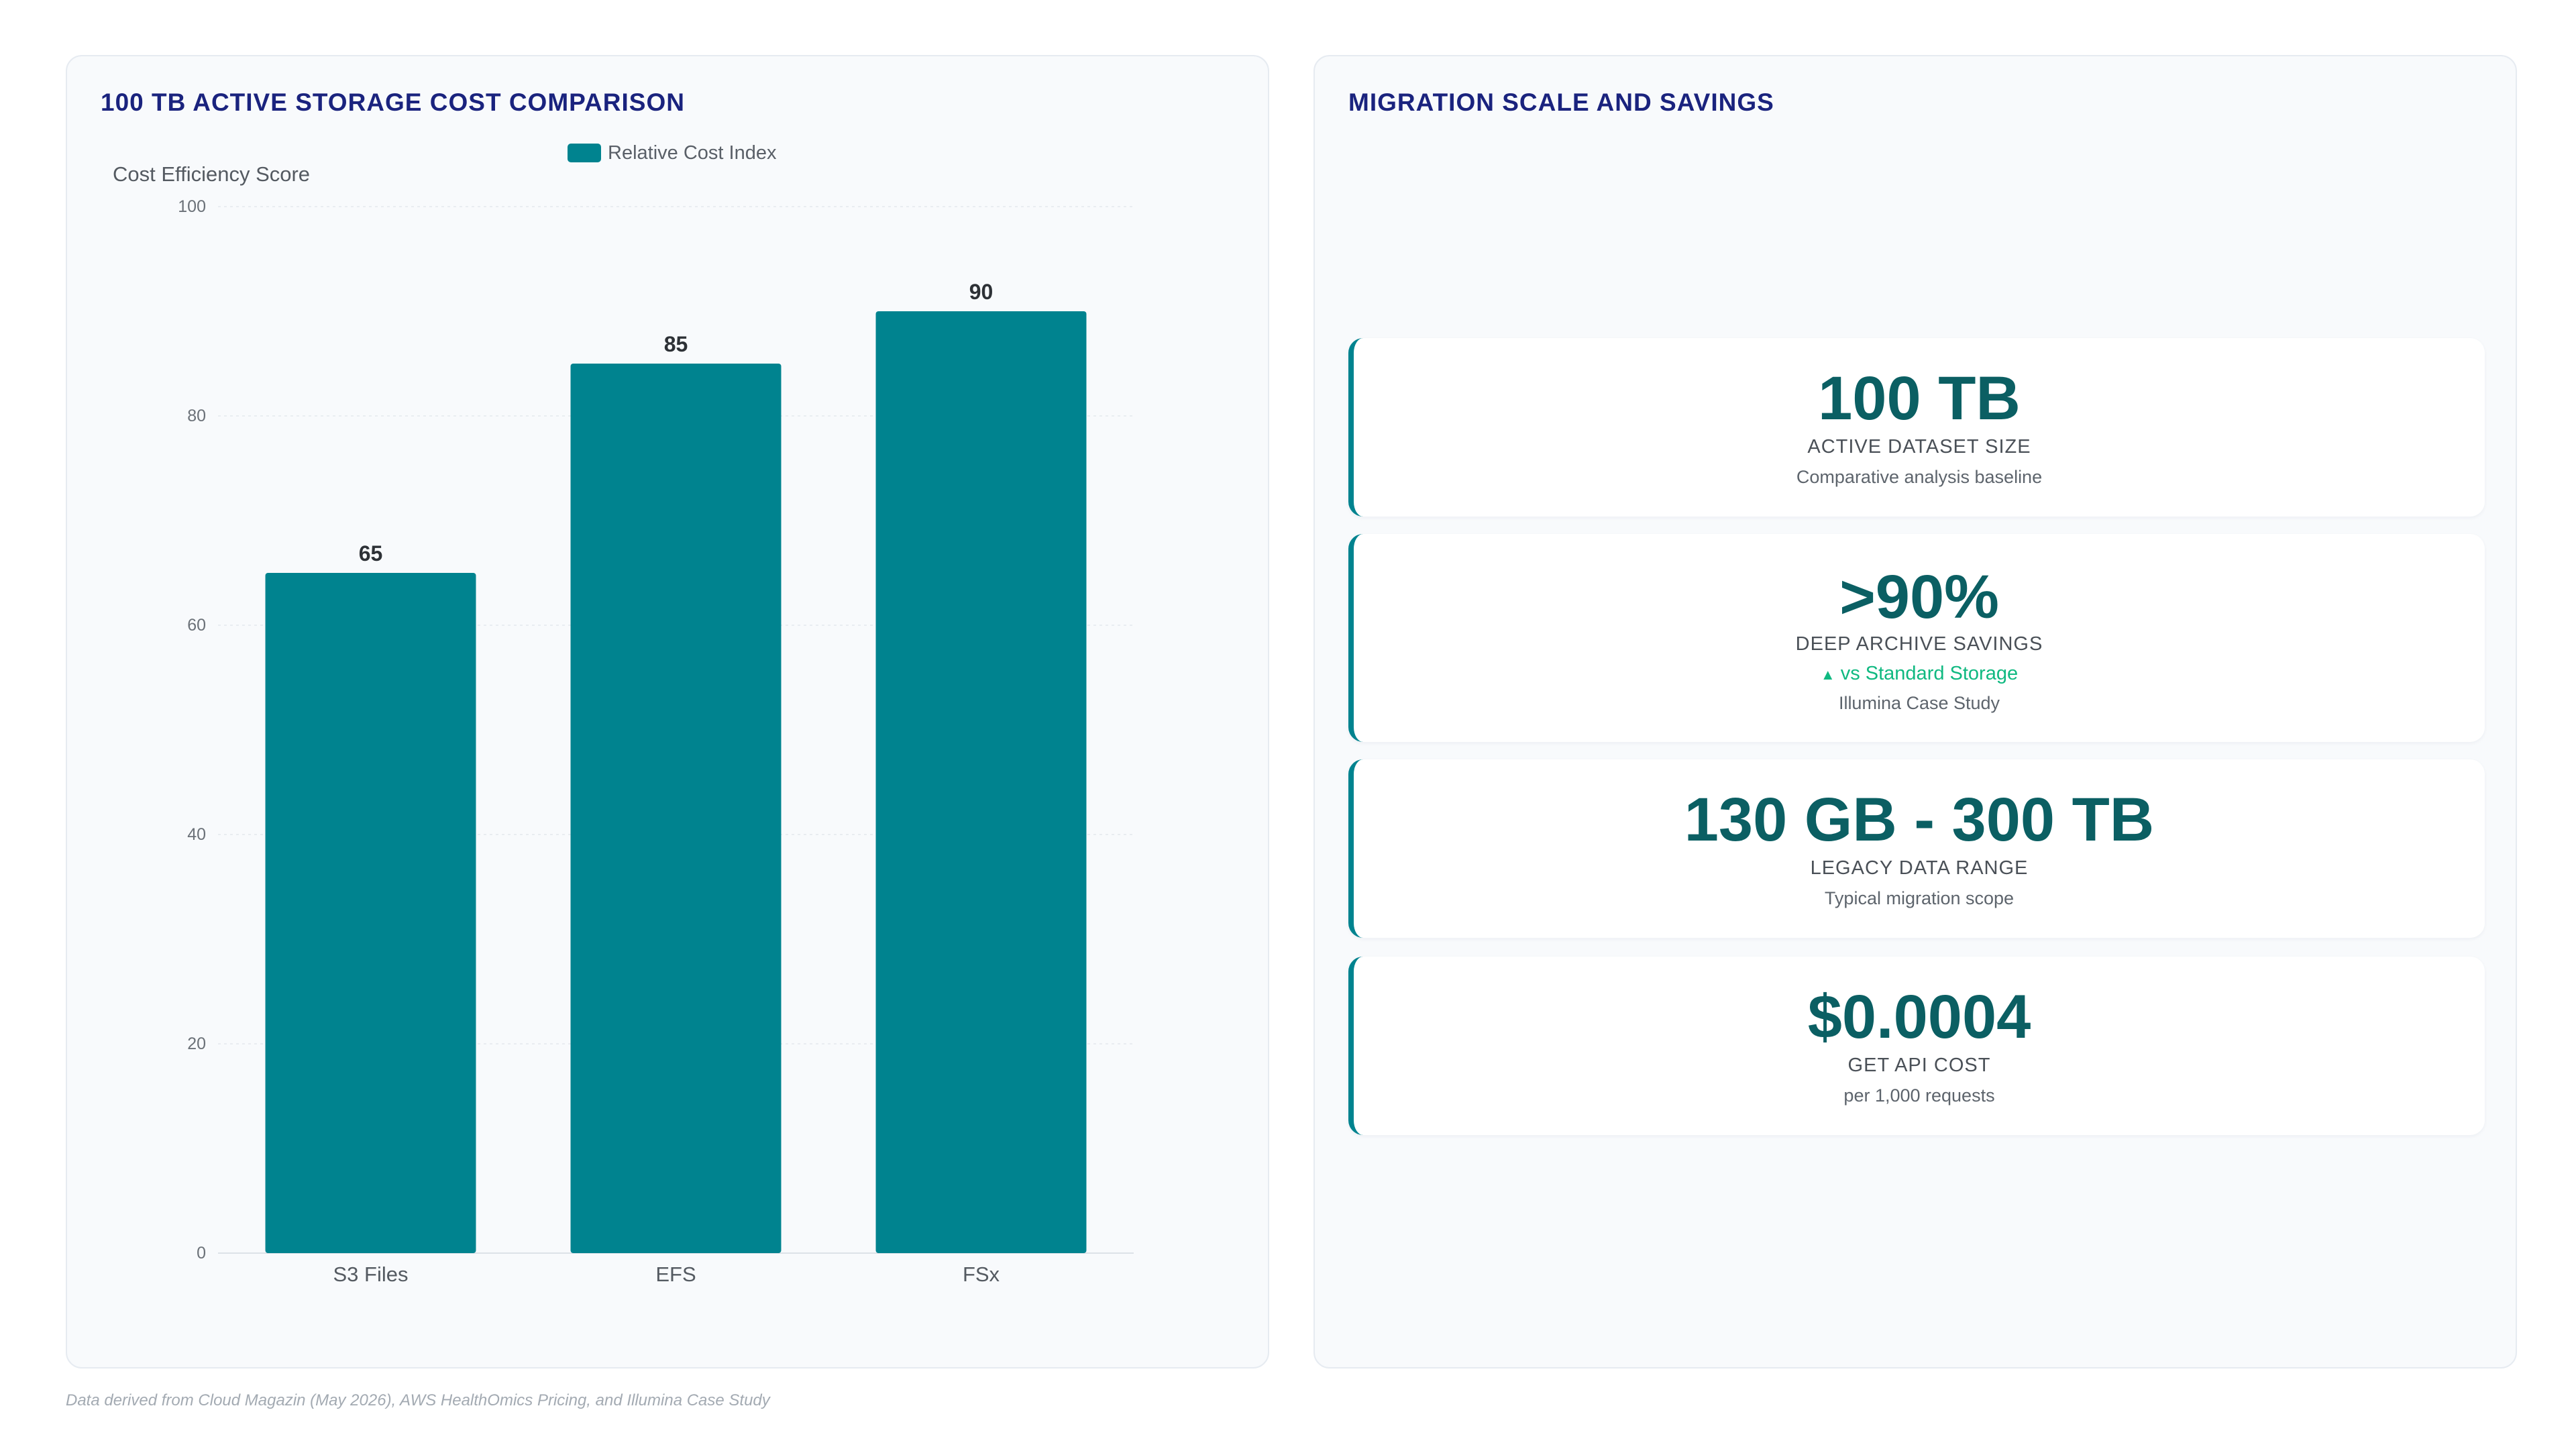  Describe the element at coordinates (1919, 447) in the screenshot. I see `kpi-label: ACTIVE DATASET SIZE` at that location.